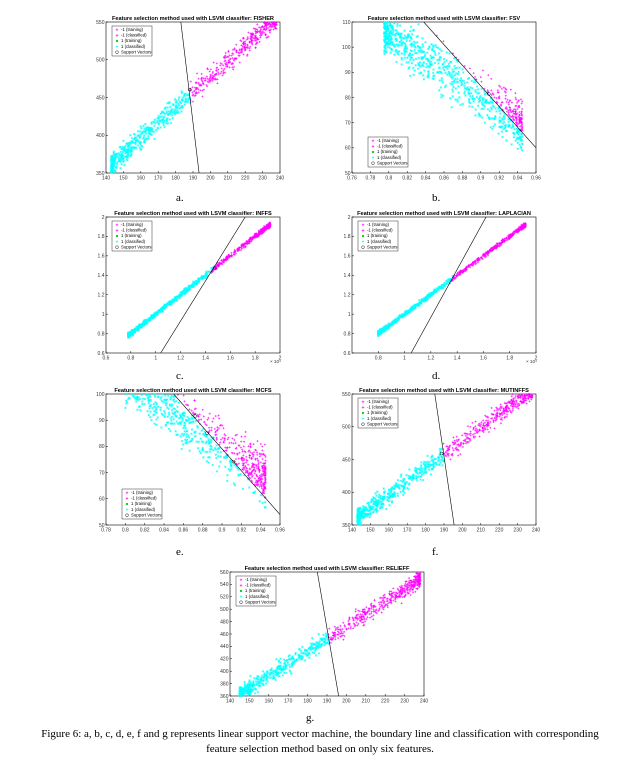 The width and height of the screenshot is (640, 766). I want to click on legend-label: -1 (training), so click(132, 224).